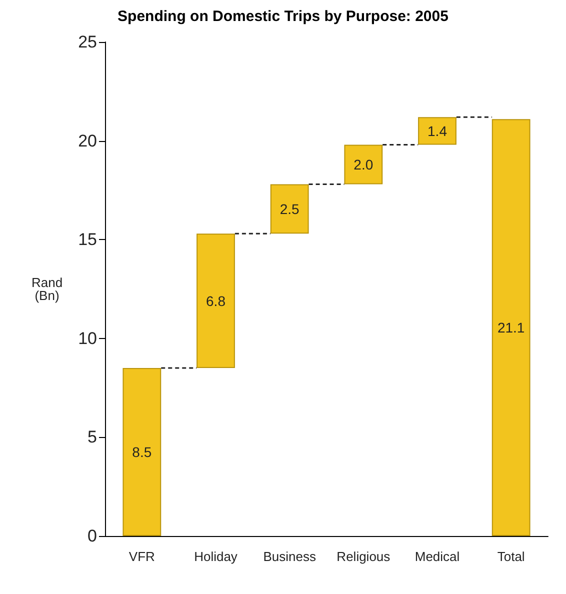 This screenshot has width=566, height=594. I want to click on x-tick-label: Holiday, so click(216, 556).